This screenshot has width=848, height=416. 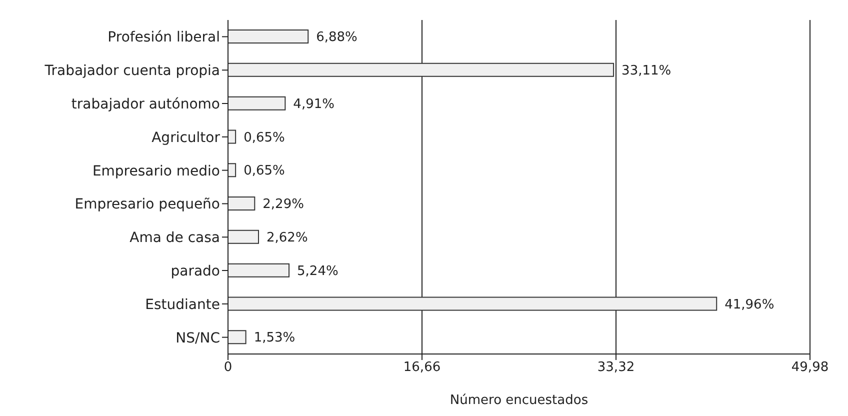 What do you see at coordinates (156, 171) in the screenshot?
I see `y-tick-label: Empresario medio` at bounding box center [156, 171].